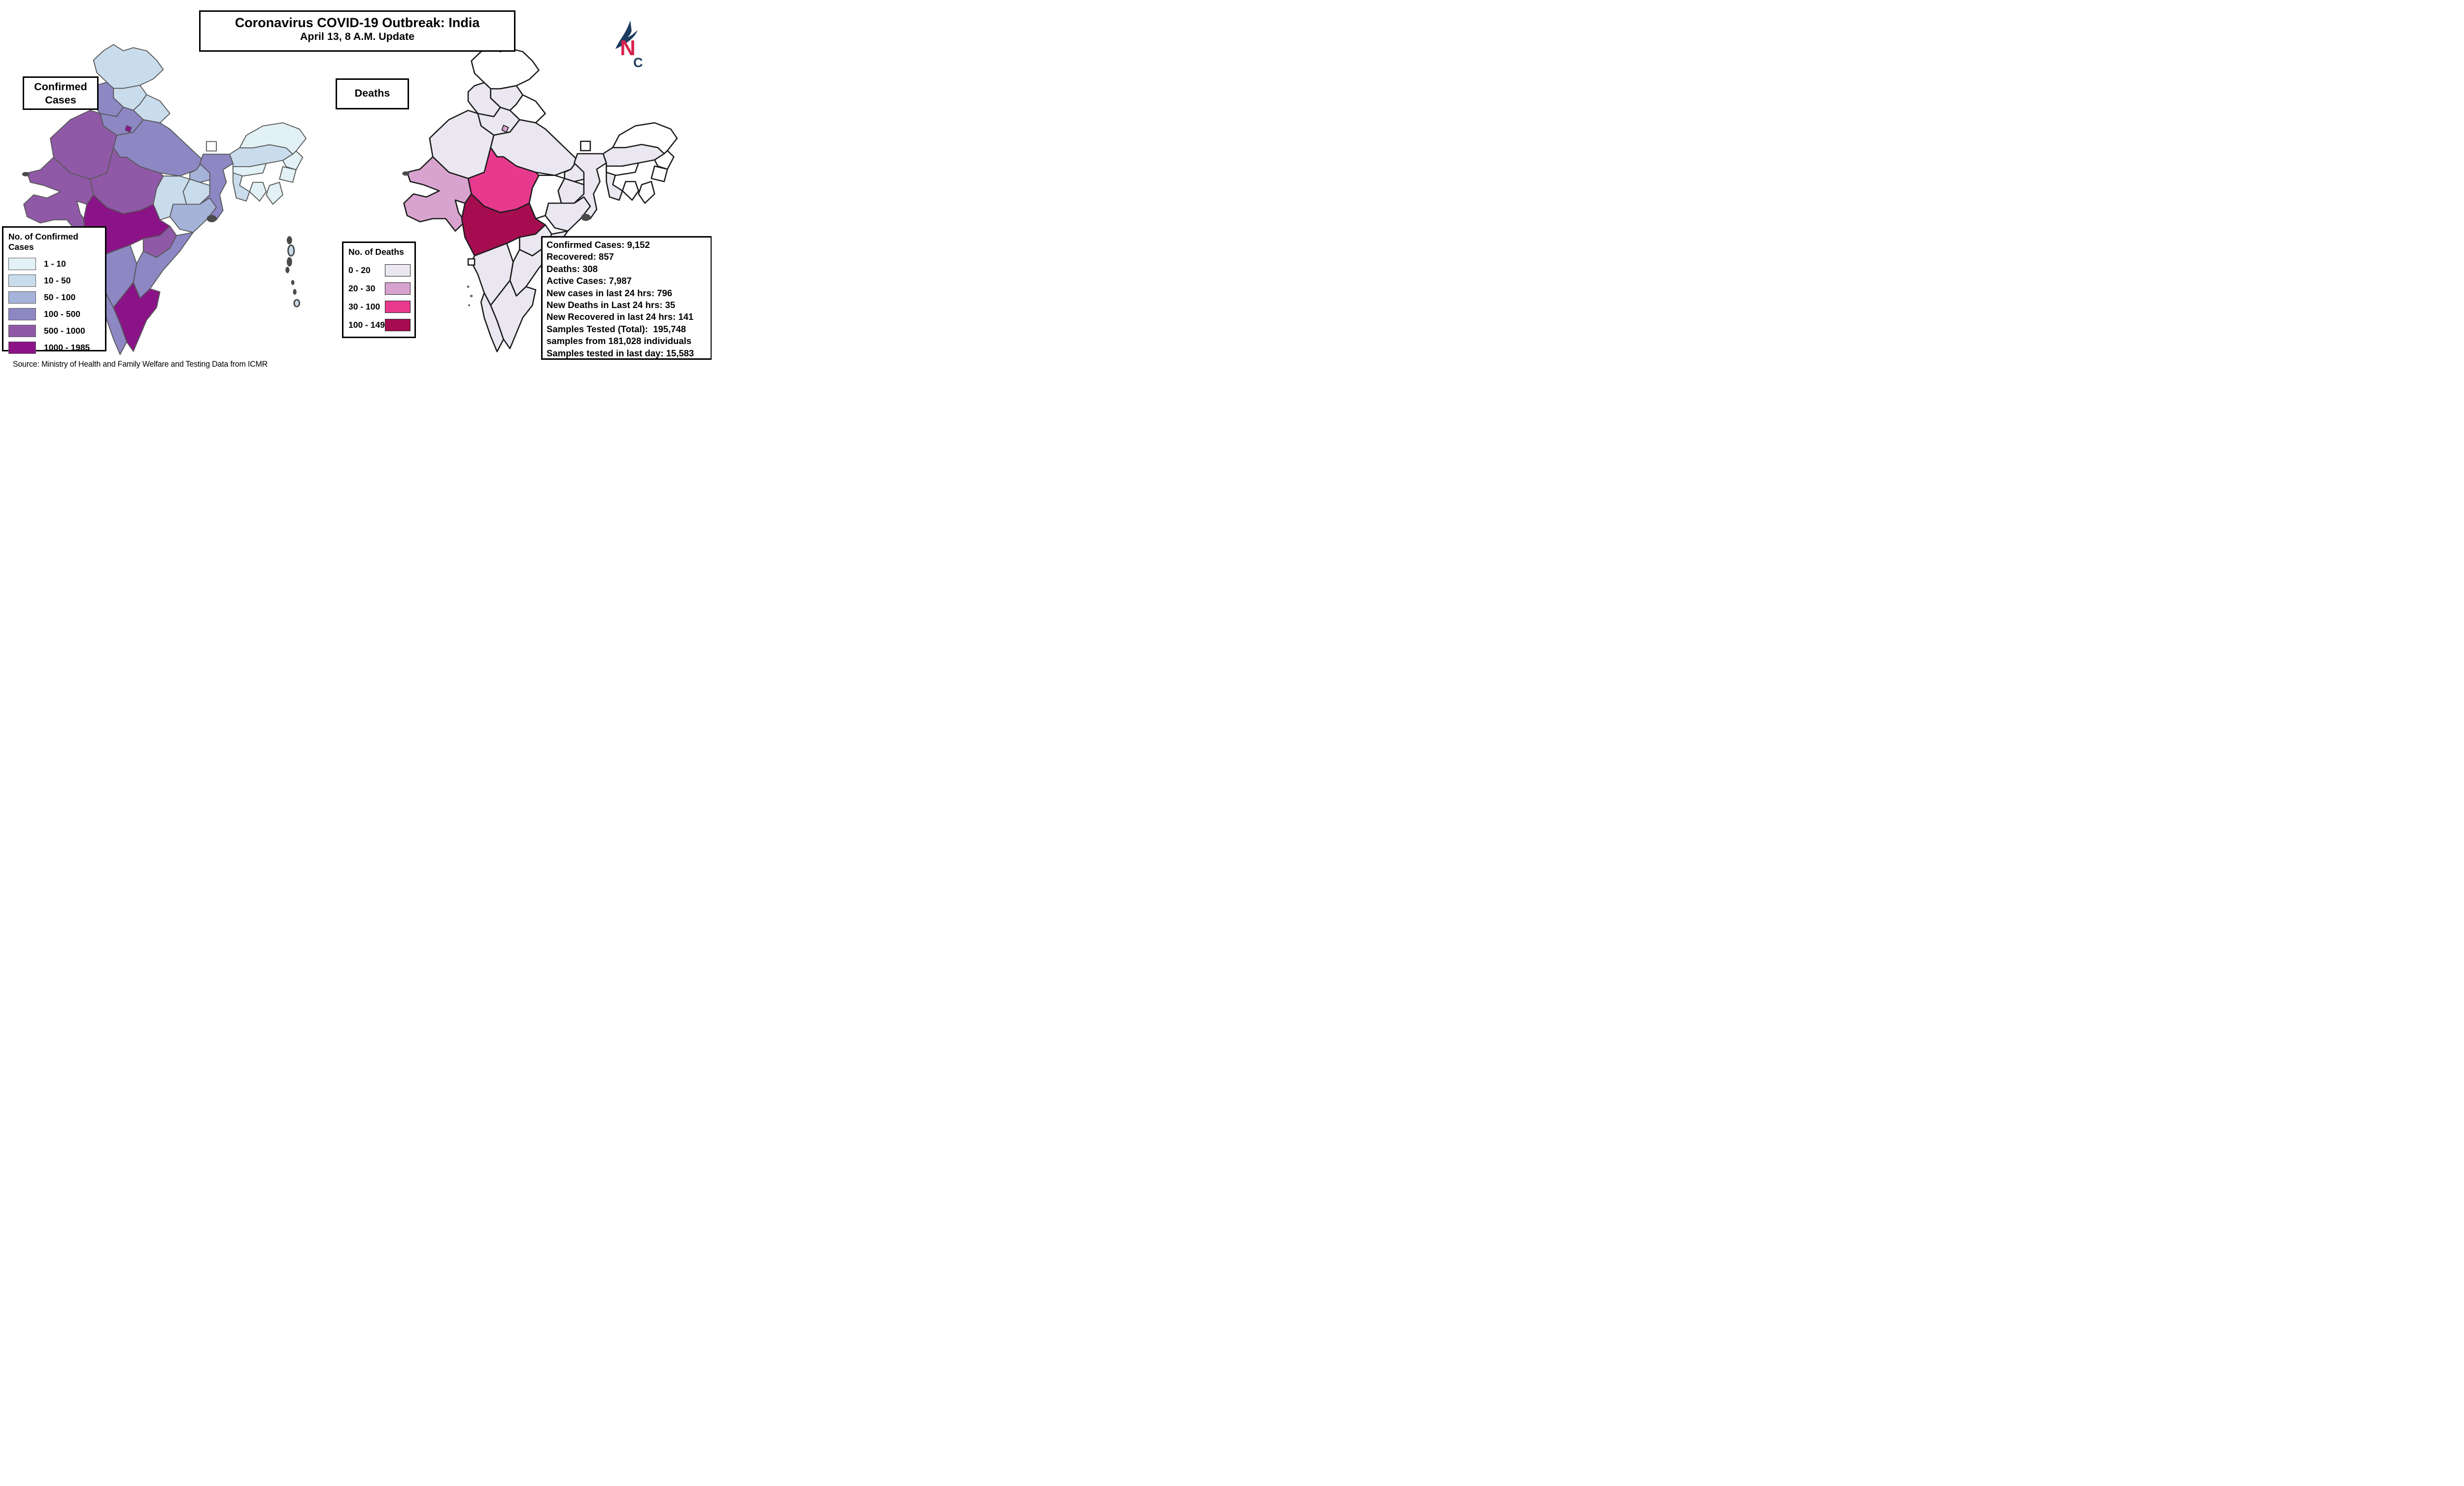 This screenshot has height=1486, width=2464. Describe the element at coordinates (540, 198) in the screenshot. I see `deaths-map` at that location.